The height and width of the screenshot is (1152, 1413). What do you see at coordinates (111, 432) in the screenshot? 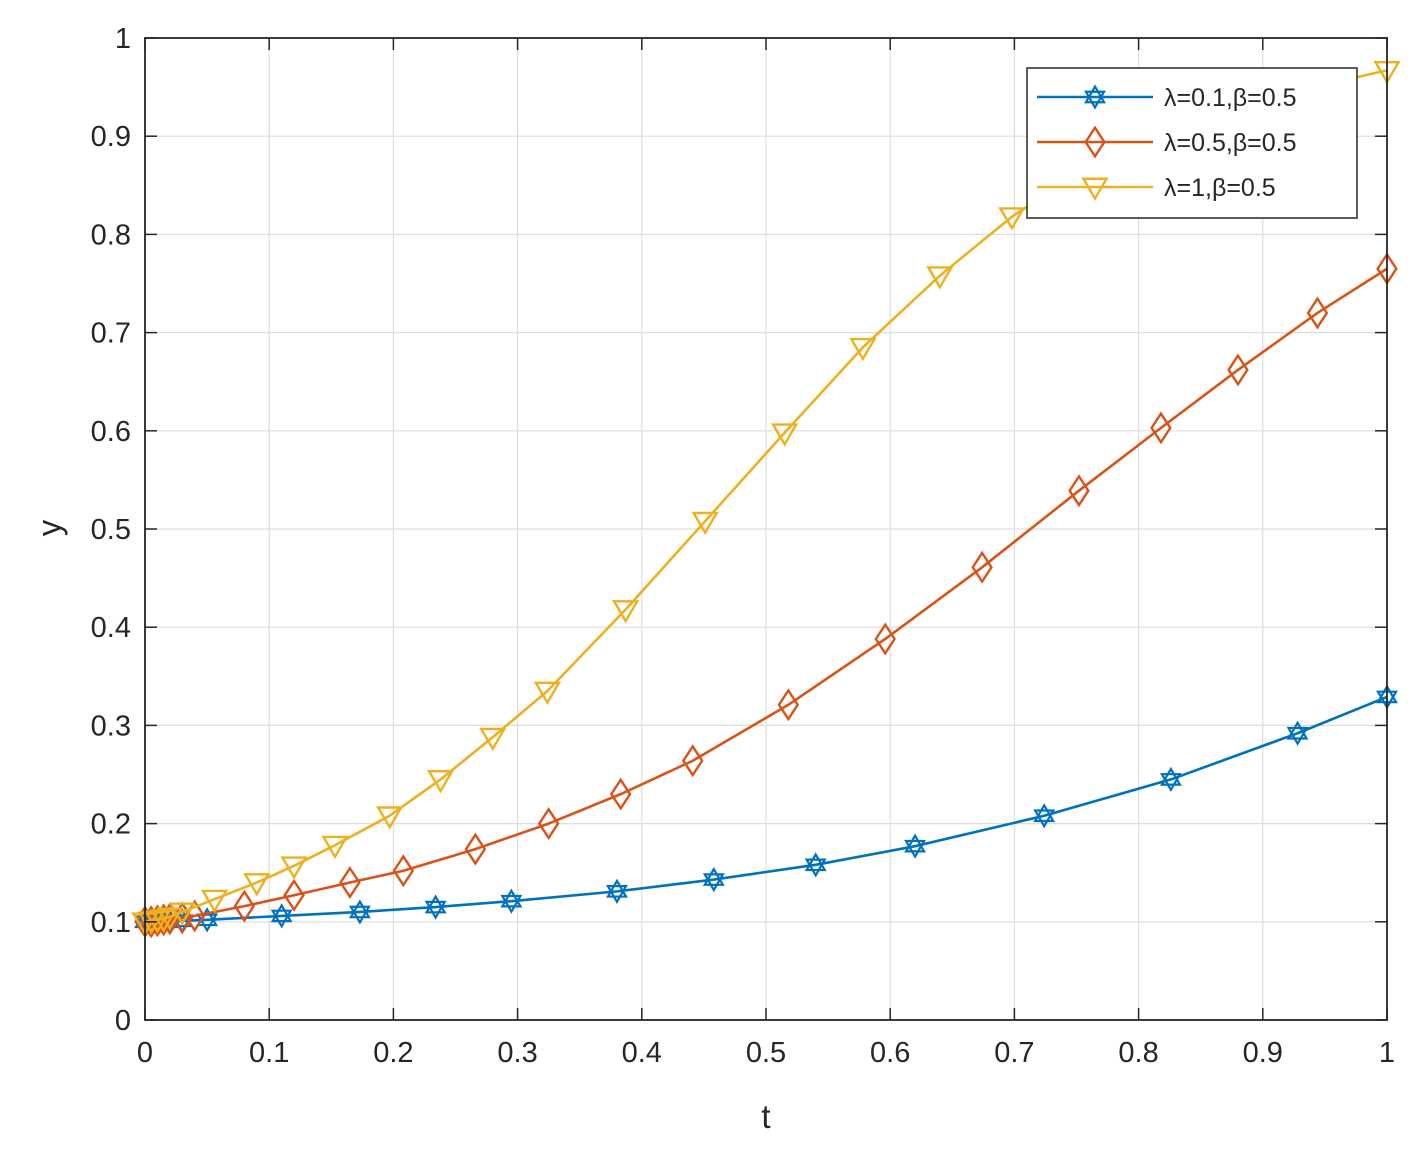
I see `y-tick-label: 0.6` at bounding box center [111, 432].